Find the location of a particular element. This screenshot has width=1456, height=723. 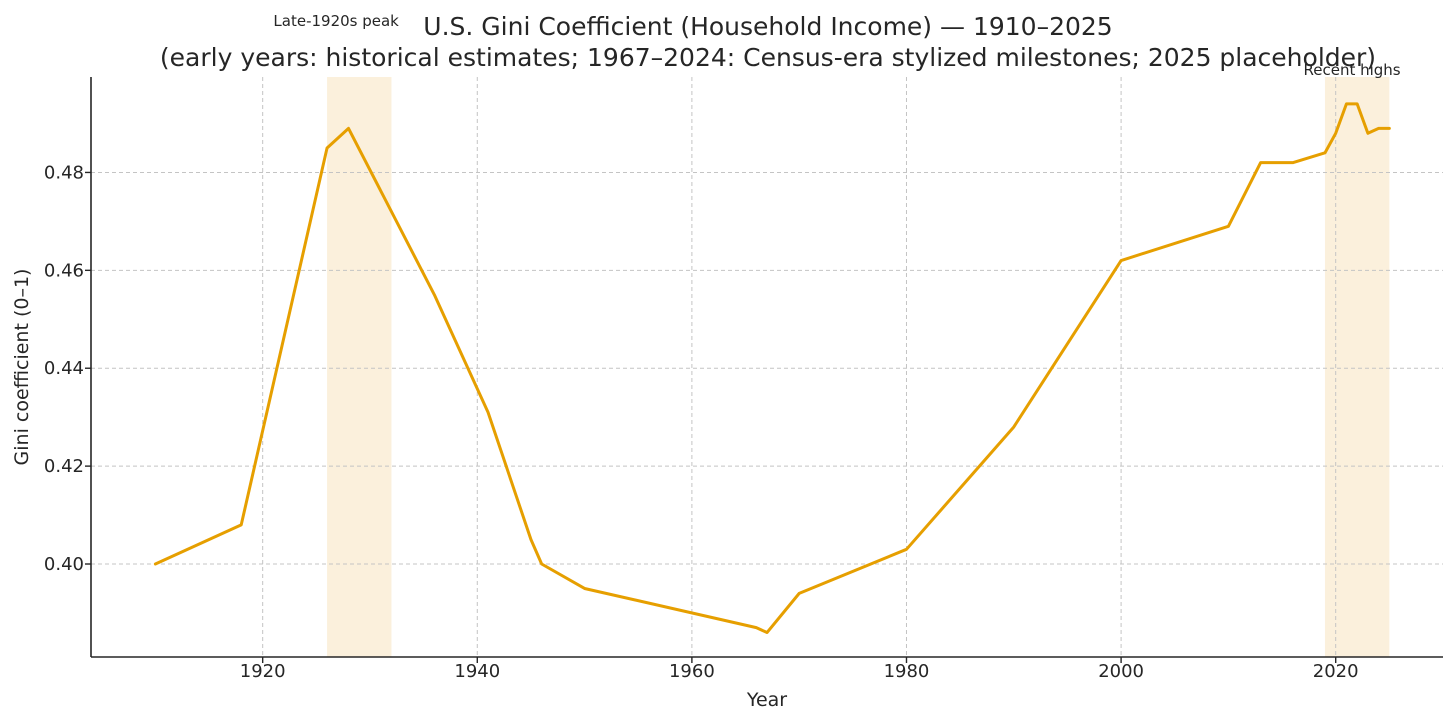

y-tick-label: 0.46 is located at coordinates (64, 270).